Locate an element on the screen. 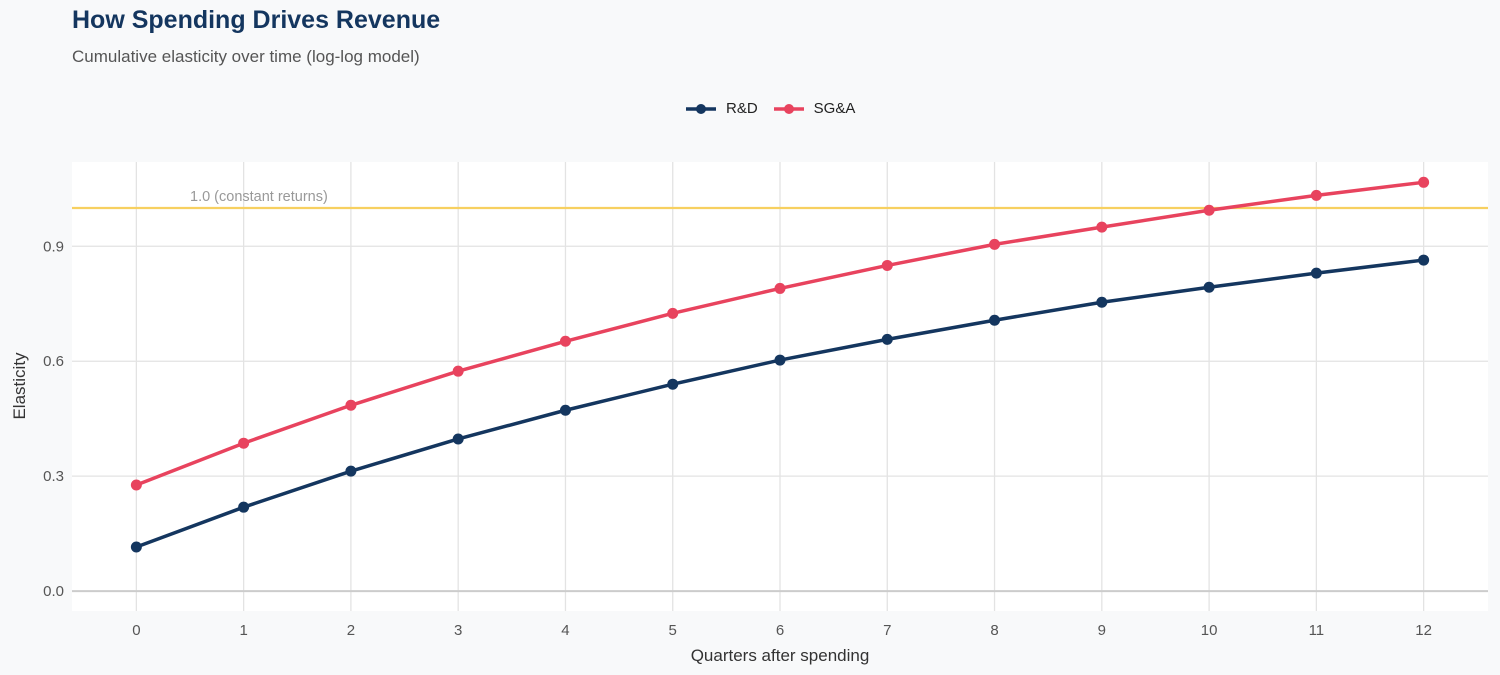  x-tick-label: 10 is located at coordinates (1209, 630).